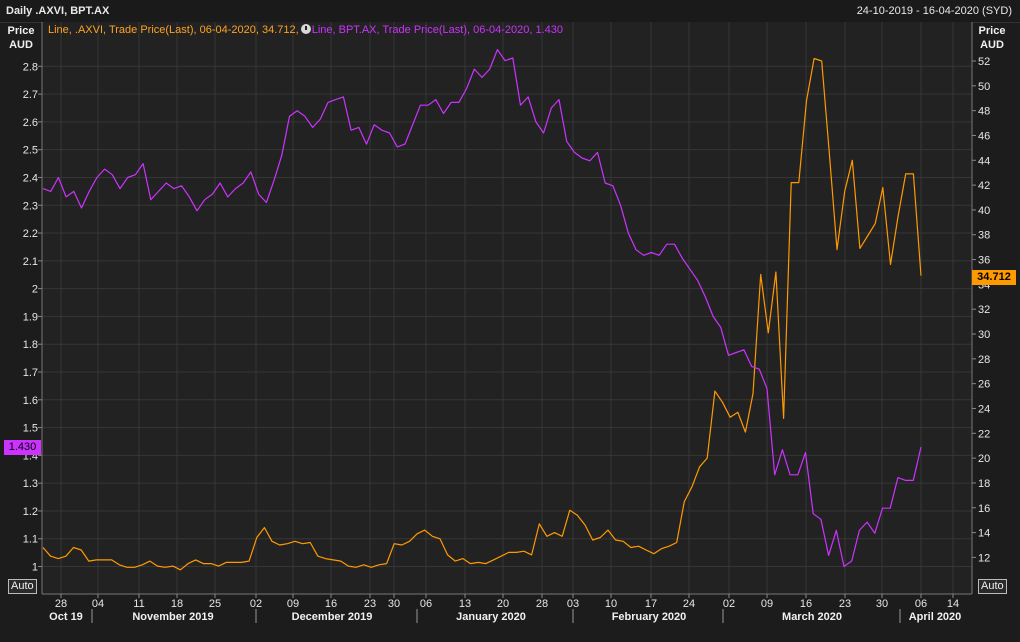  Describe the element at coordinates (30, 206) in the screenshot. I see `y-left-tick-label: 2.3` at that location.